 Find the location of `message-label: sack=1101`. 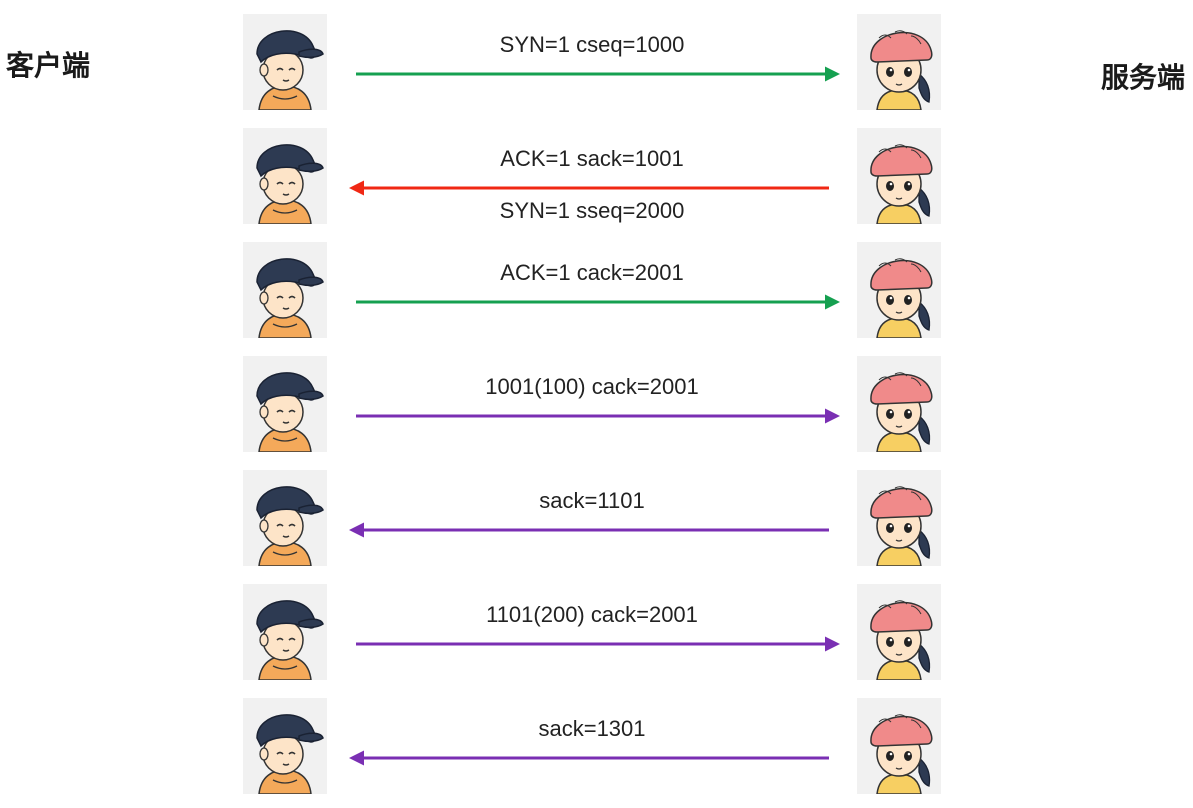

message-label: sack=1101 is located at coordinates (592, 500).